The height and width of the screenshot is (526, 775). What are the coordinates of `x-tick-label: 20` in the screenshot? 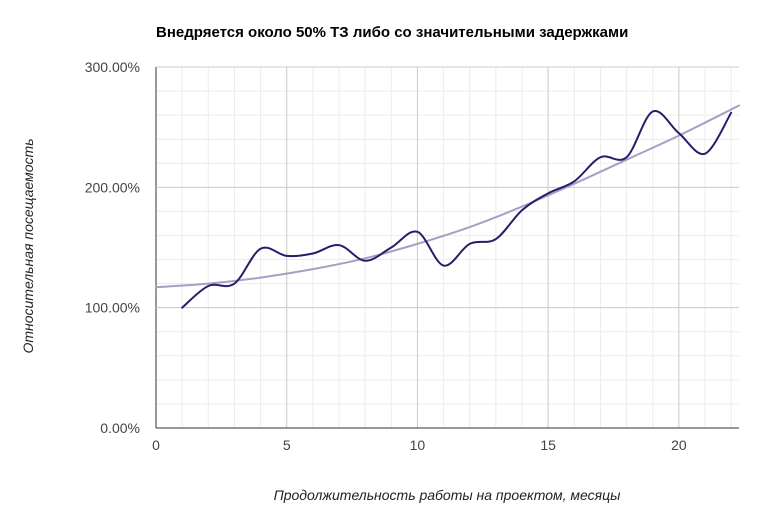 It's located at (679, 445).